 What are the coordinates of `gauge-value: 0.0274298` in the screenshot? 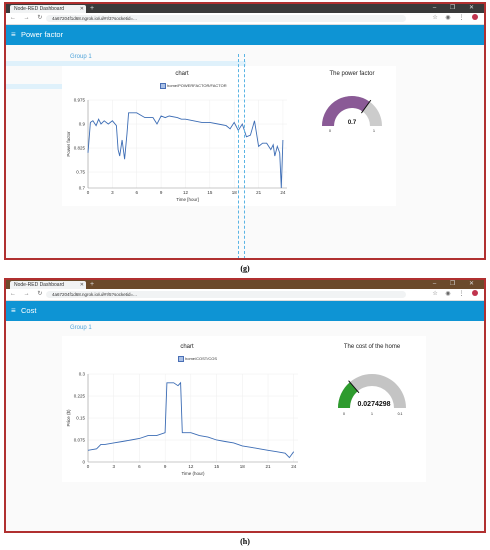 It's located at (373, 404).